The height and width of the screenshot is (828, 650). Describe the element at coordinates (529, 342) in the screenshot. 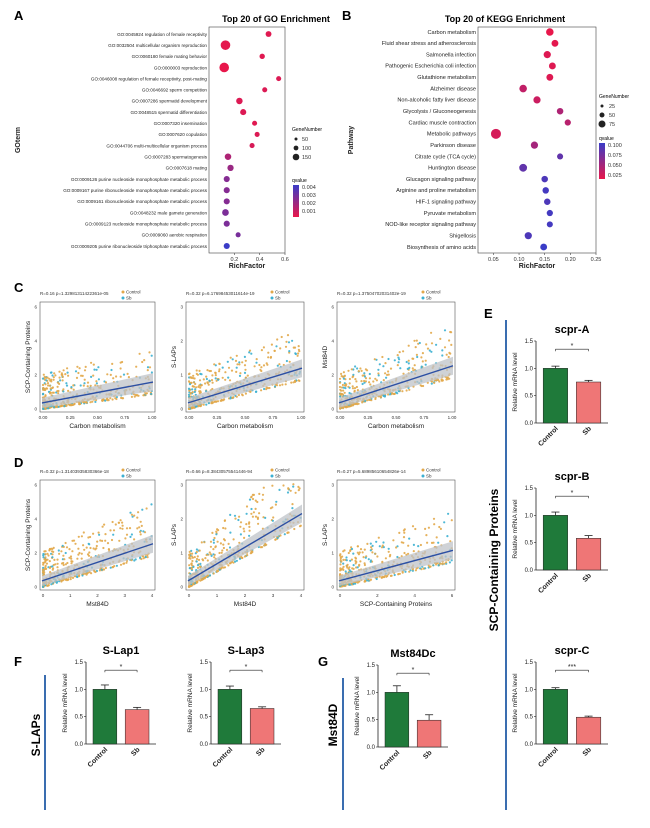

I see `y-tick-label: 1.5` at that location.